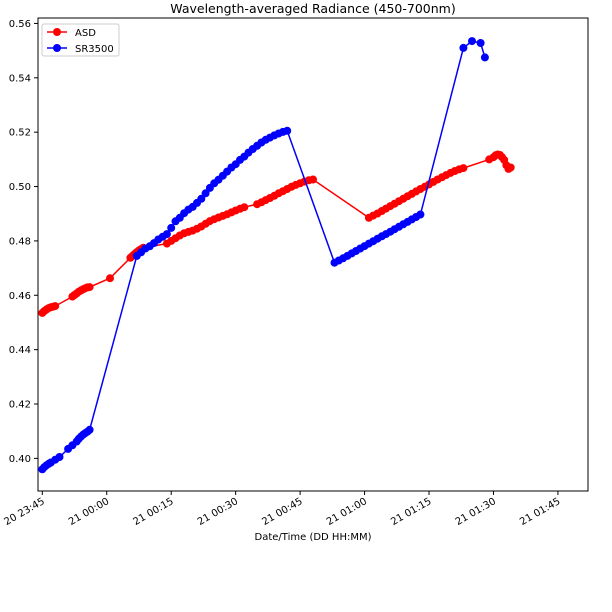 This screenshot has height=612, width=612. Describe the element at coordinates (218, 512) in the screenshot. I see `x-tick-label: 21 00:30` at that location.